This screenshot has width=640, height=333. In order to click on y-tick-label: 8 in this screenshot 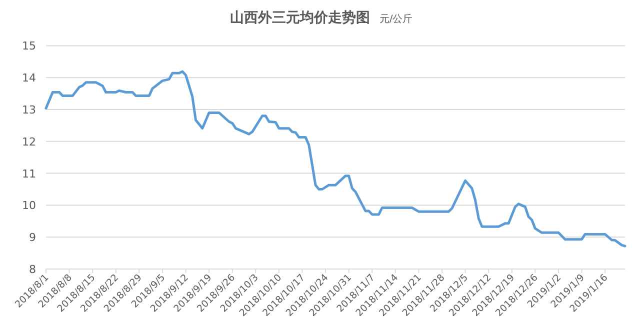, I will do `click(32, 269)`.